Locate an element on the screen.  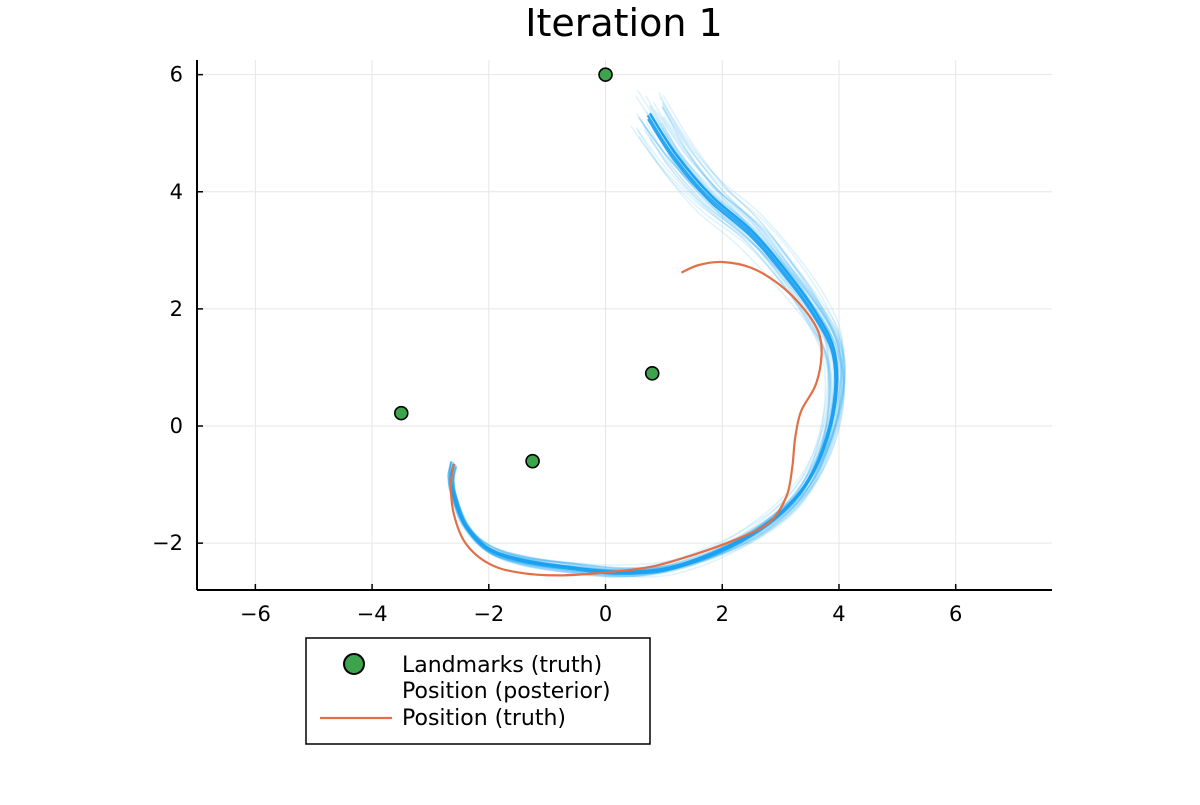
x-tick-label: −6 is located at coordinates (255, 614).